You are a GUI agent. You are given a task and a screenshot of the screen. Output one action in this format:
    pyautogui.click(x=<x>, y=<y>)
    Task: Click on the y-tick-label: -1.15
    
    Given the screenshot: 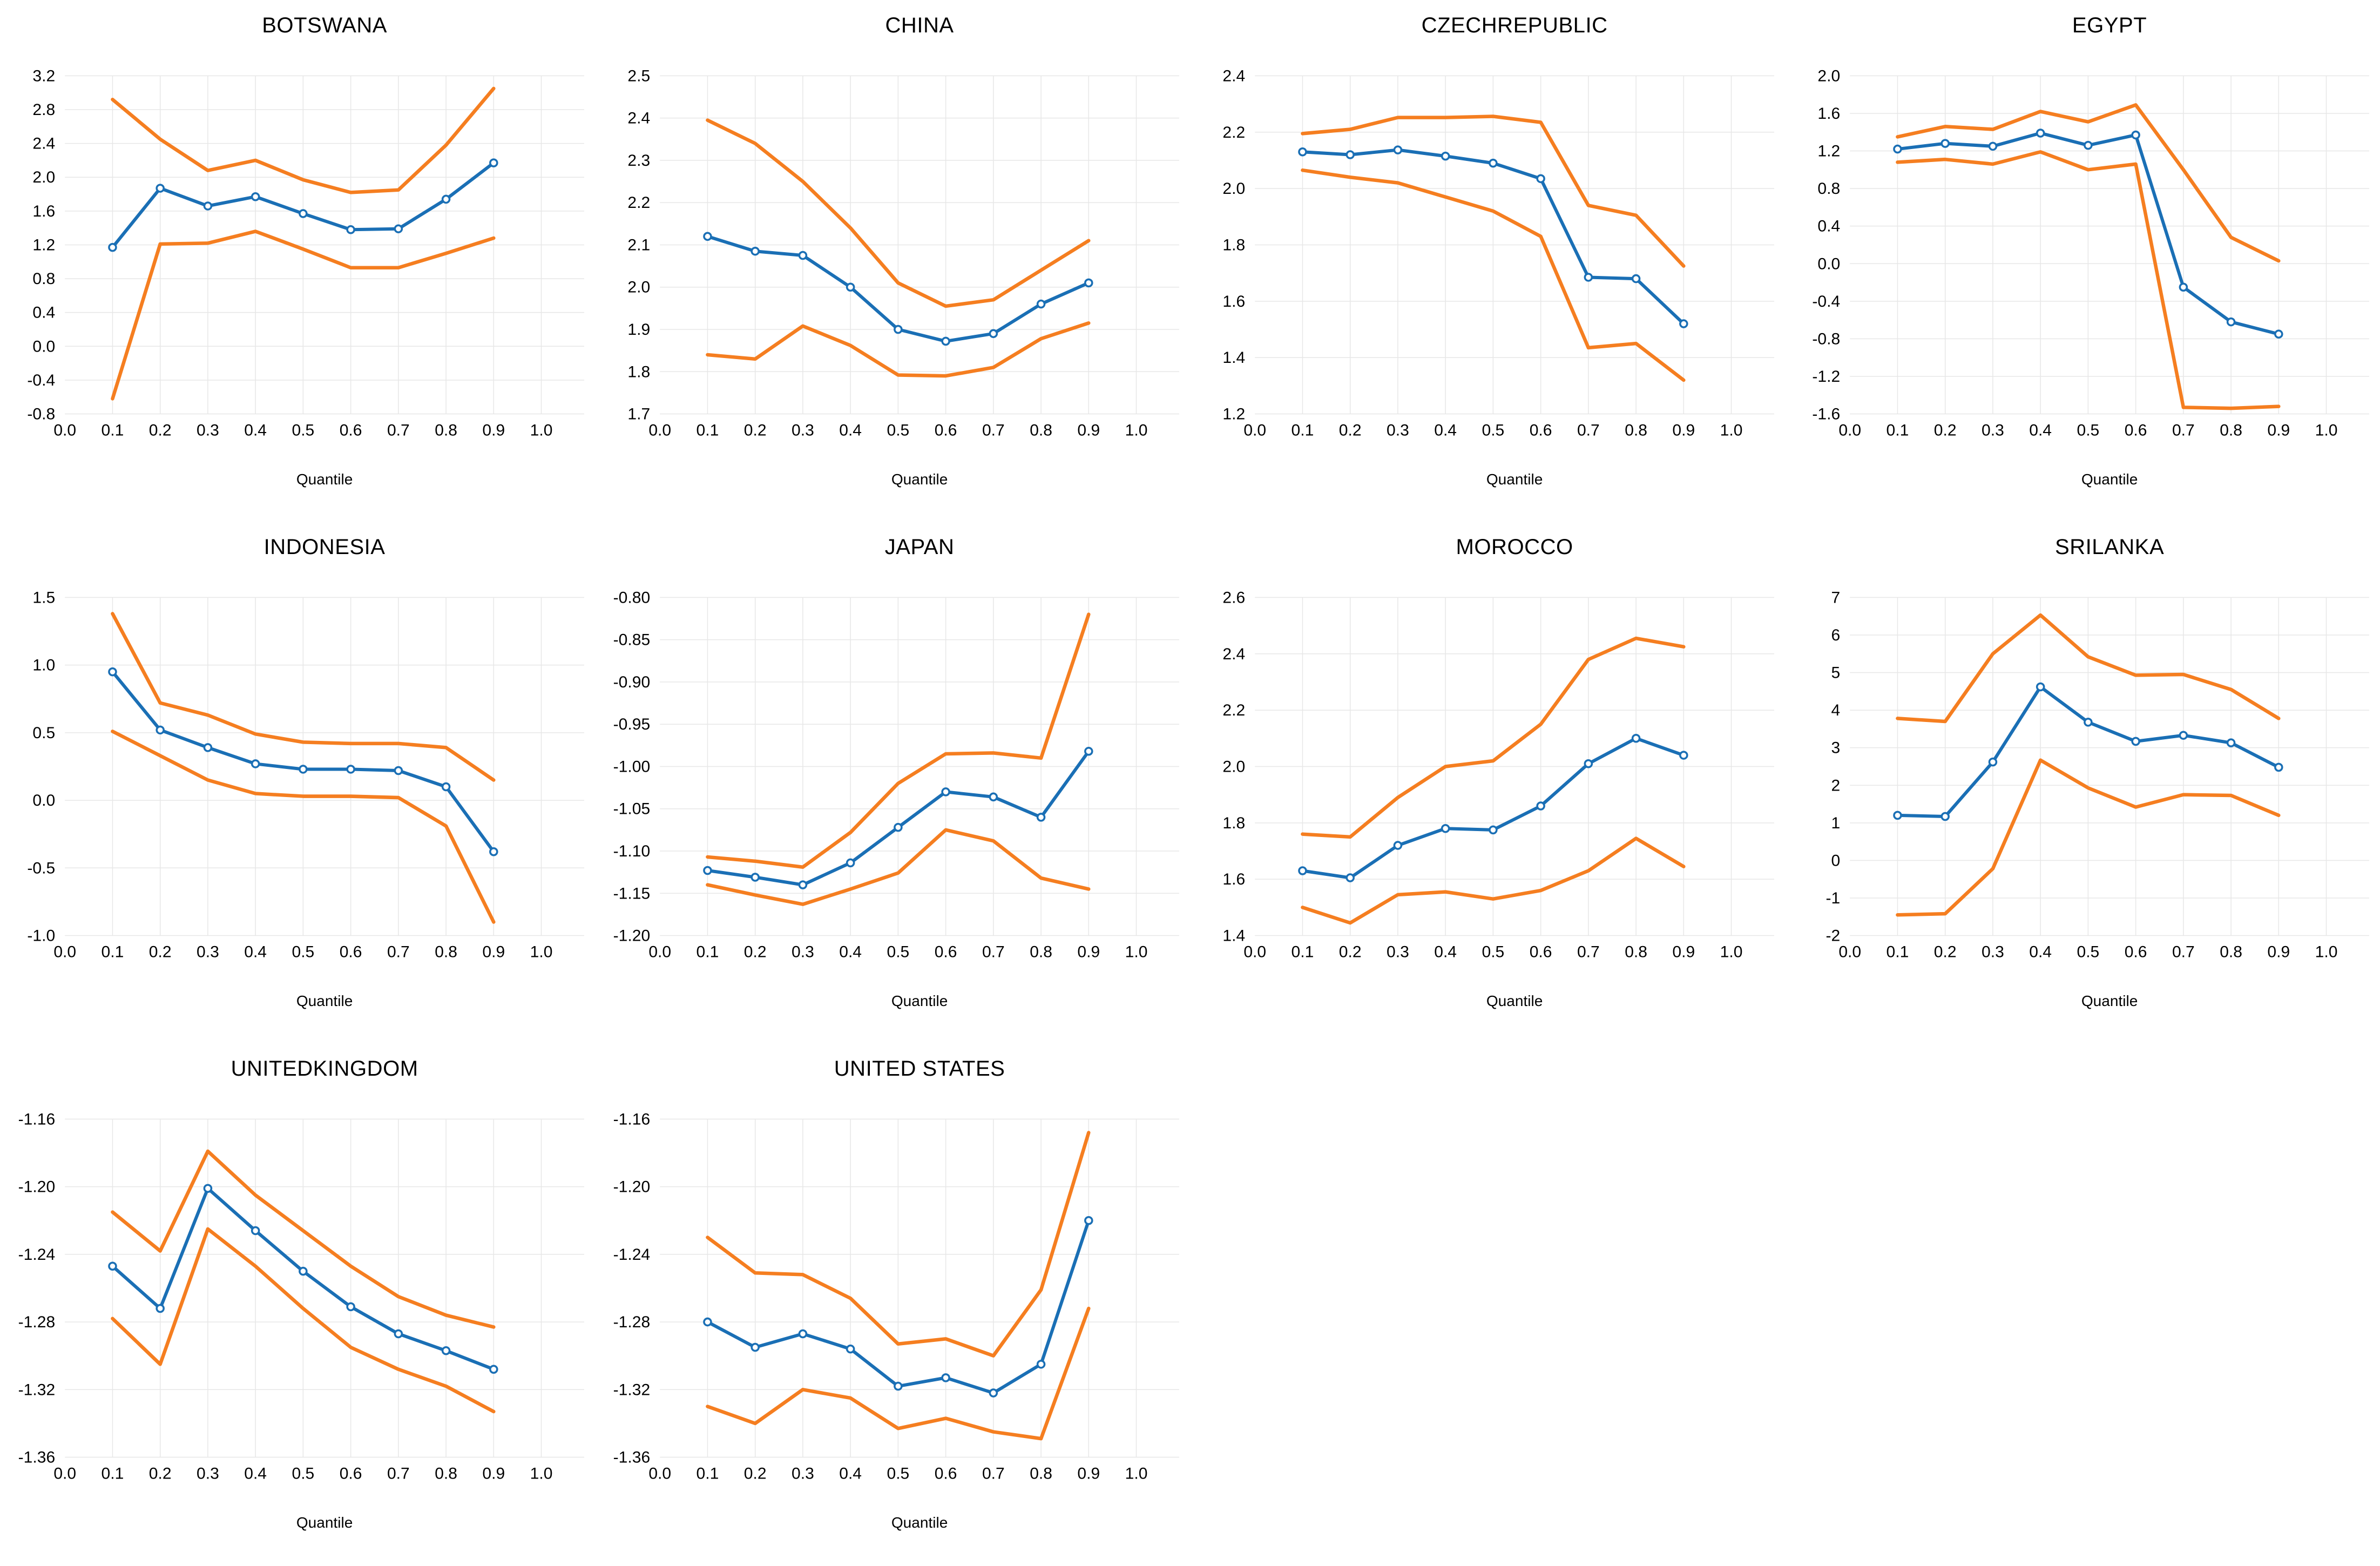 What is the action you would take?
    pyautogui.click(x=632, y=893)
    